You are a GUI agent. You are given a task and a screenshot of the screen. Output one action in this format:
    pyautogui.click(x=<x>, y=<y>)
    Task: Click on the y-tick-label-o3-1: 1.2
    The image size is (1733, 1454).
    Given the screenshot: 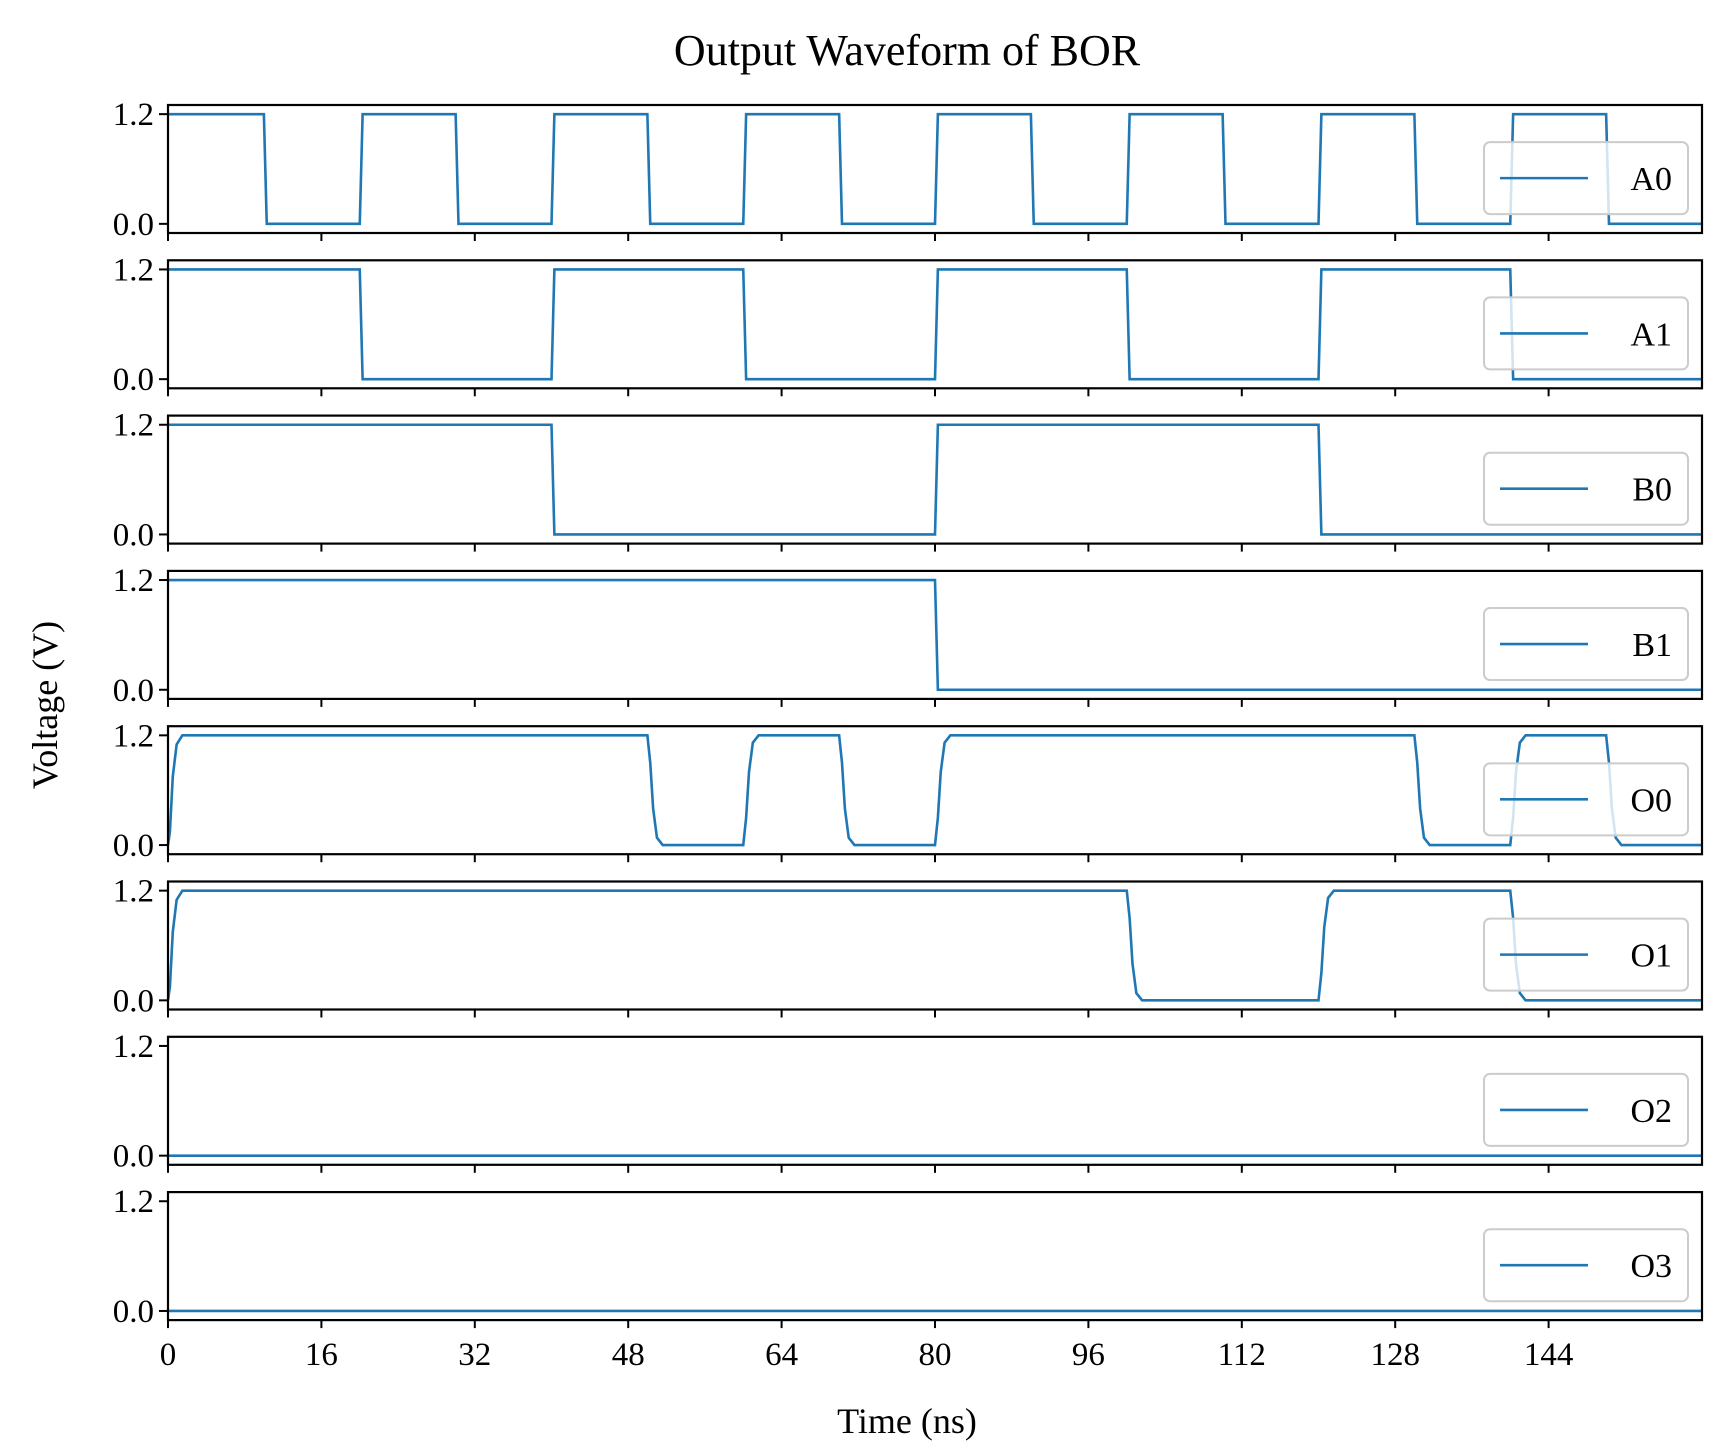 What is the action you would take?
    pyautogui.click(x=133, y=1202)
    